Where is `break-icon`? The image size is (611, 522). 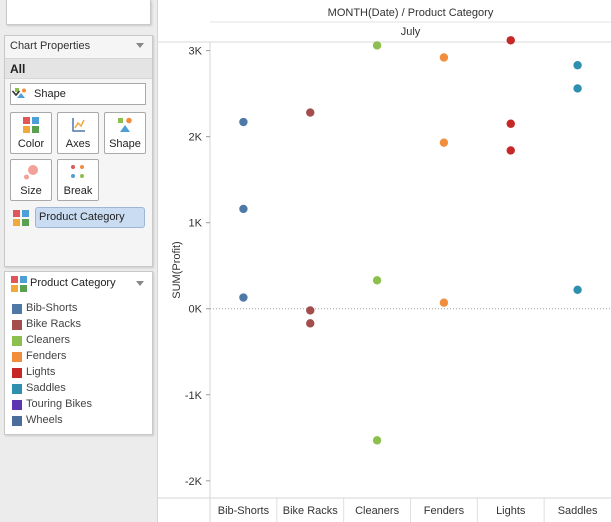 break-icon is located at coordinates (77, 171).